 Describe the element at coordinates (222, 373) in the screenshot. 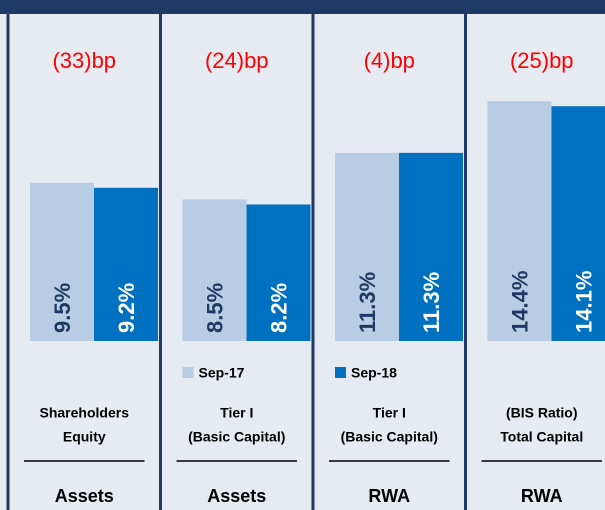

I see `legend-label: Sep-17` at that location.